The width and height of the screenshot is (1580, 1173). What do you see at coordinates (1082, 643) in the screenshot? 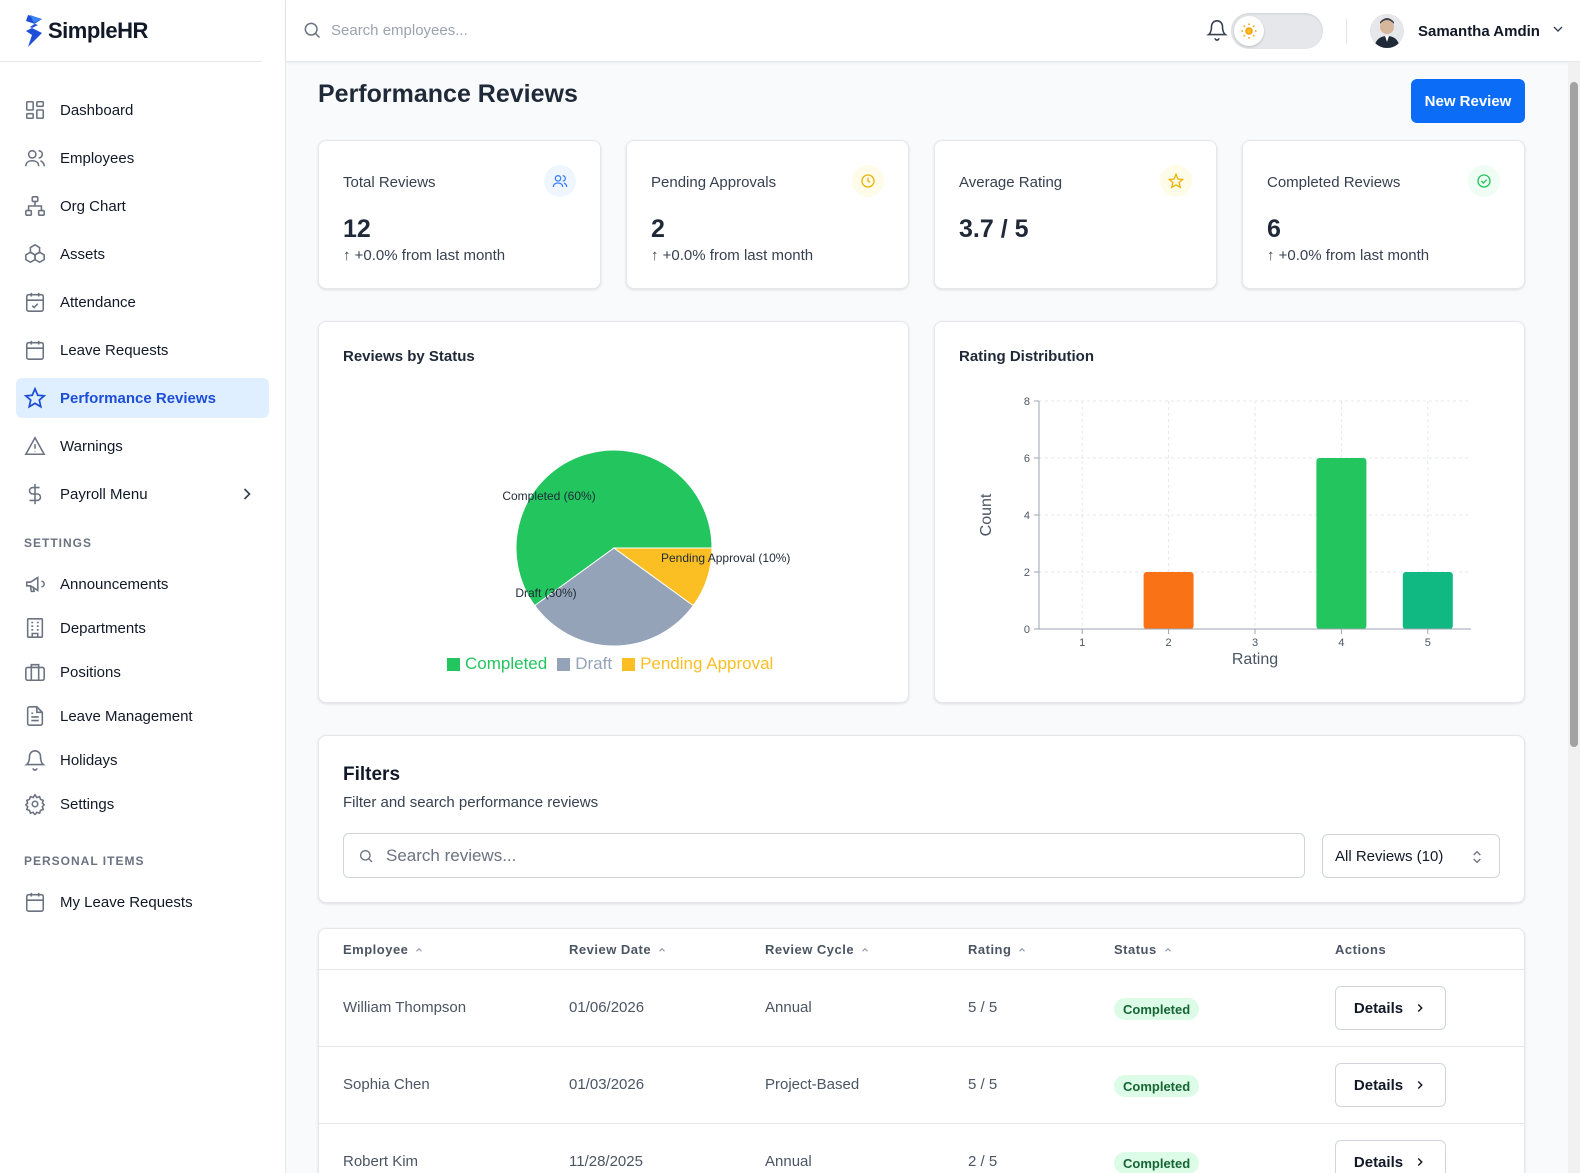
I see `x-tick-label: 1` at bounding box center [1082, 643].